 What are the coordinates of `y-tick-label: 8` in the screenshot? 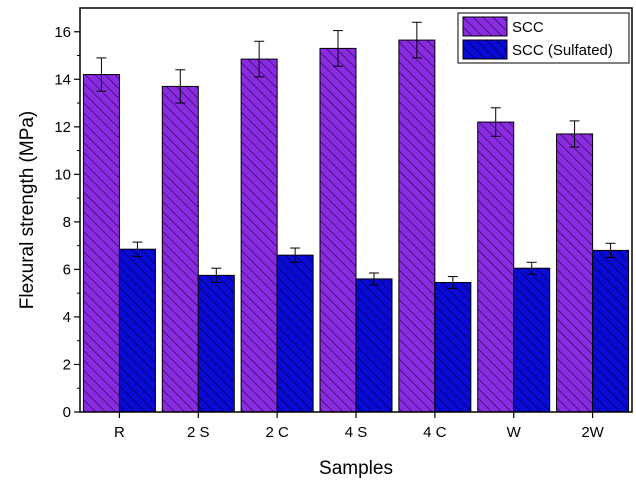 It's located at (67, 222).